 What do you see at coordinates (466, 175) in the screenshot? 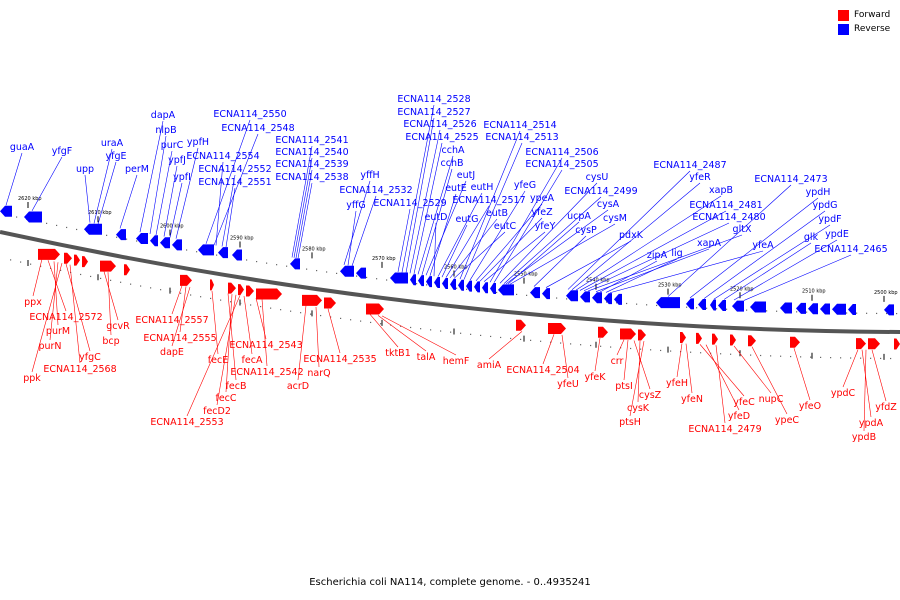
I see `gene-label-reverse: eutJ` at bounding box center [466, 175].